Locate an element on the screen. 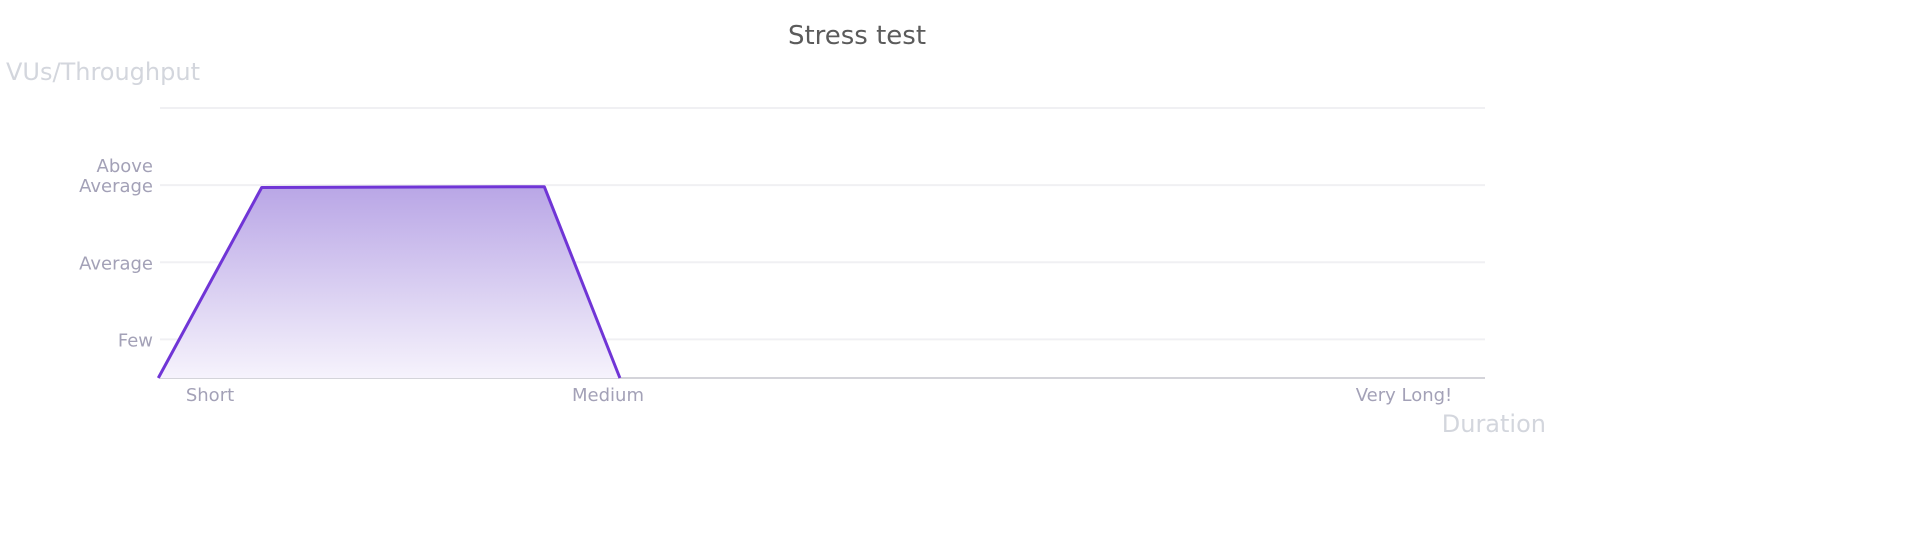  series-line is located at coordinates (389, 282).